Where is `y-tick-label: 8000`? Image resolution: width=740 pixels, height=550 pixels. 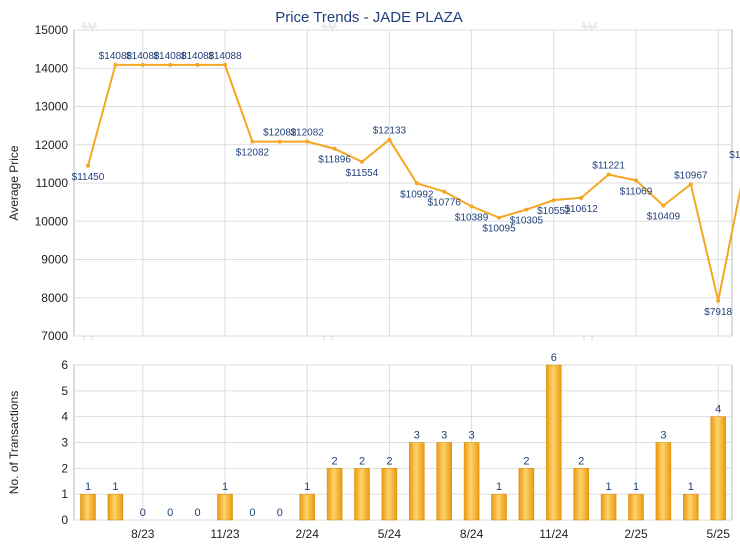 y-tick-label: 8000 is located at coordinates (54, 298).